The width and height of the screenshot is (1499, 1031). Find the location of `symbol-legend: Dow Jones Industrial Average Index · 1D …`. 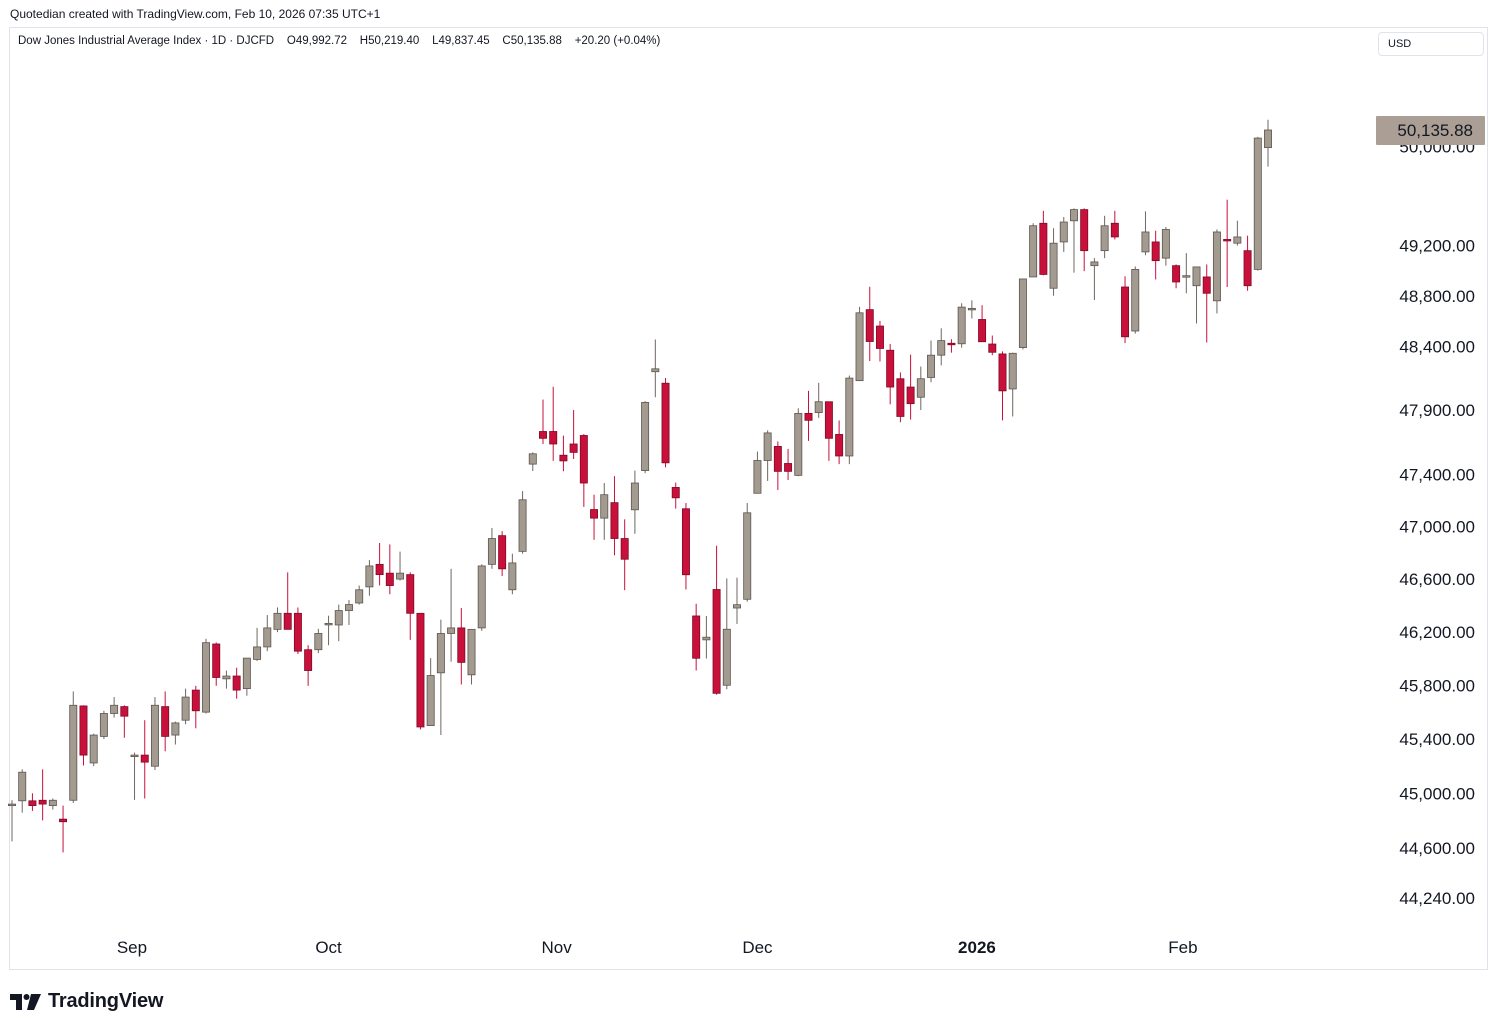

symbol-legend: Dow Jones Industrial Average Index · 1D … is located at coordinates (339, 41).